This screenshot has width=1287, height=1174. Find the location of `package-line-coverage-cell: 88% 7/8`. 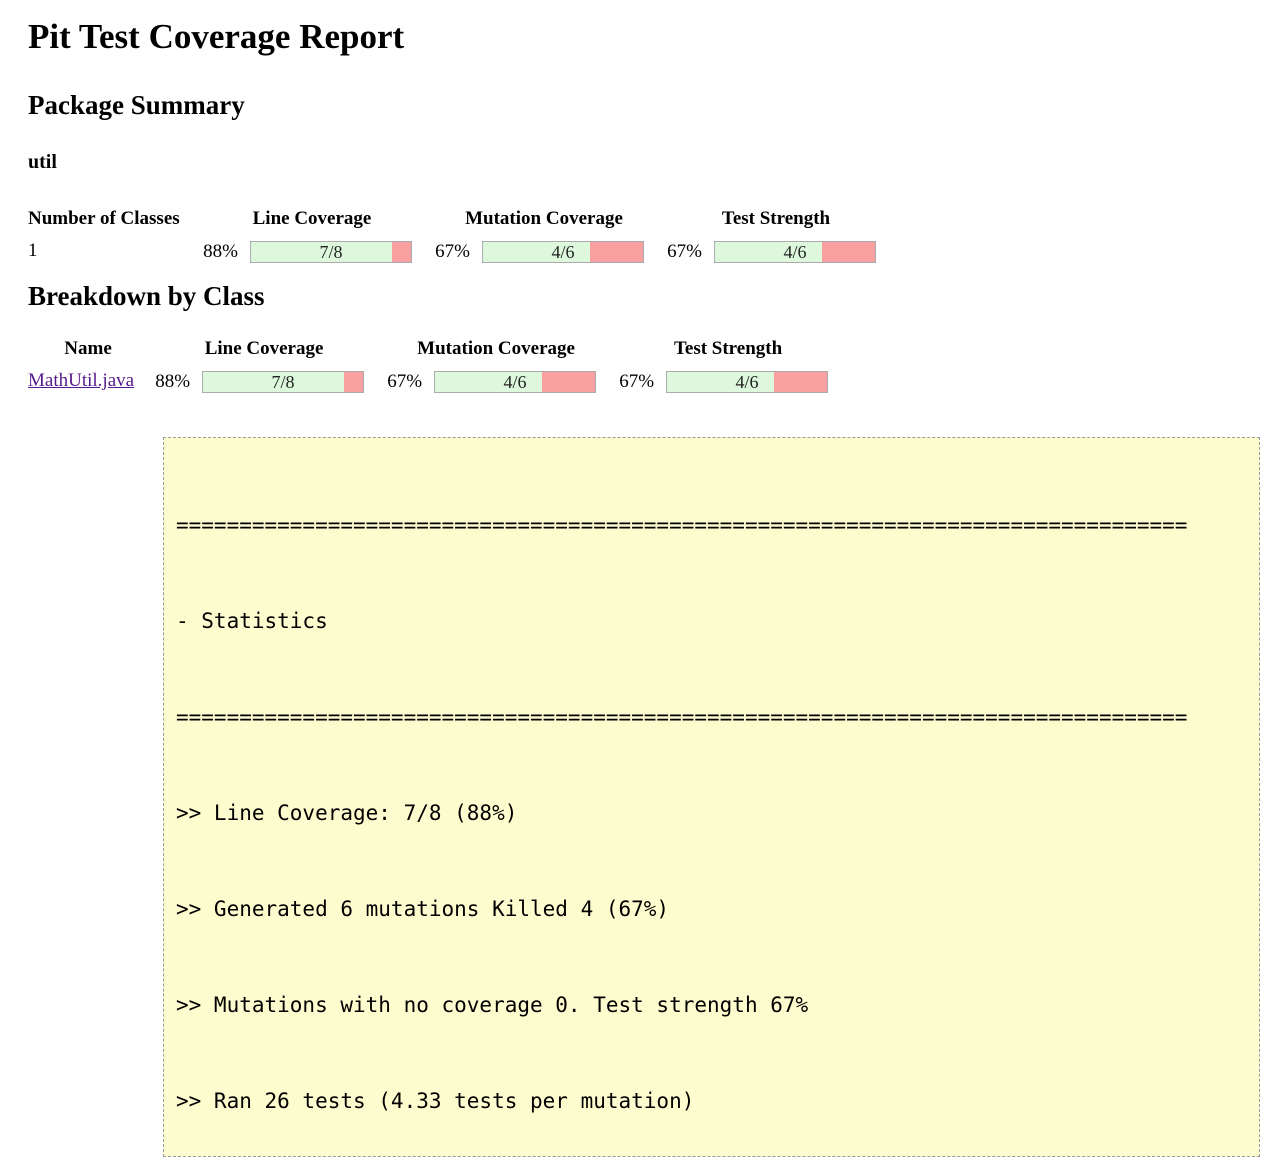

package-line-coverage-cell: 88% 7/8 is located at coordinates (312, 251).